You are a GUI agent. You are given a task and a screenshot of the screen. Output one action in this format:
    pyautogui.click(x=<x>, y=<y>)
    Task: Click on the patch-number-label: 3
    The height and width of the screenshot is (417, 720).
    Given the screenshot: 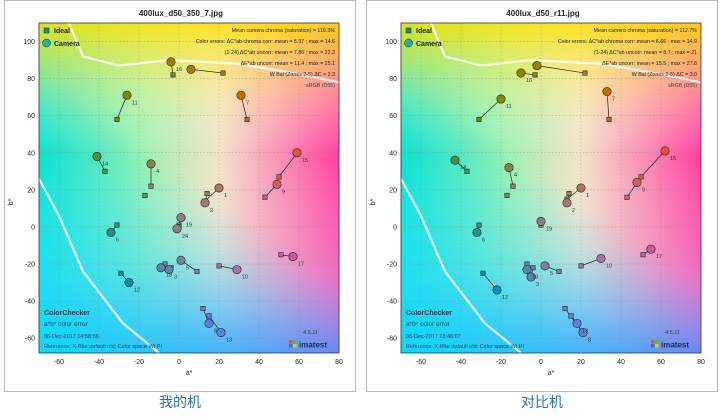 What is the action you would take?
    pyautogui.click(x=175, y=278)
    